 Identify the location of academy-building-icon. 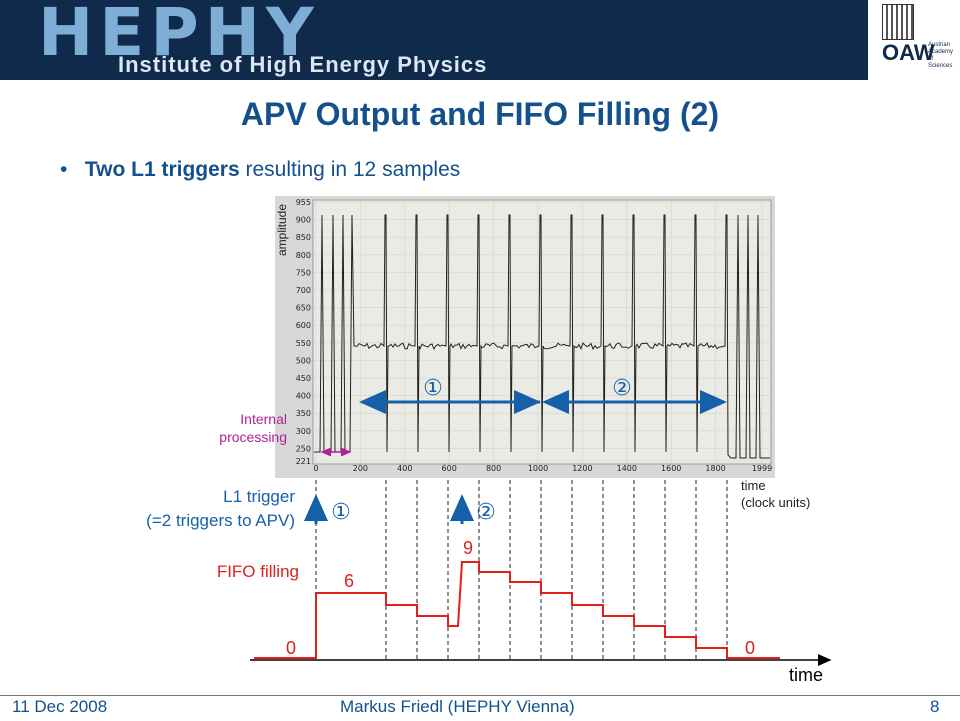
(898, 22).